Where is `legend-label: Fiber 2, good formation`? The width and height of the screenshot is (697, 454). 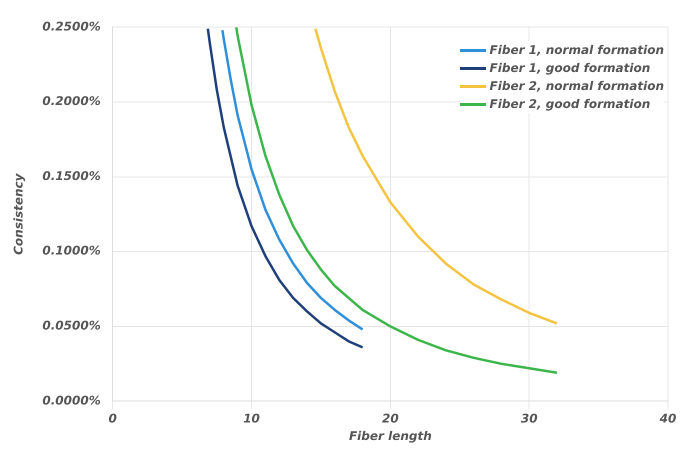 legend-label: Fiber 2, good formation is located at coordinates (570, 104).